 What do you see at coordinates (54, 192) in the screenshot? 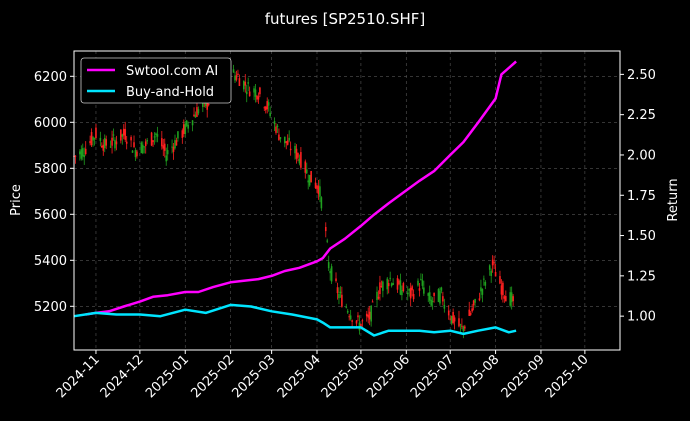
I see `y-axis-left: 5200 5400 5600 5800 6000 6200` at bounding box center [54, 192].